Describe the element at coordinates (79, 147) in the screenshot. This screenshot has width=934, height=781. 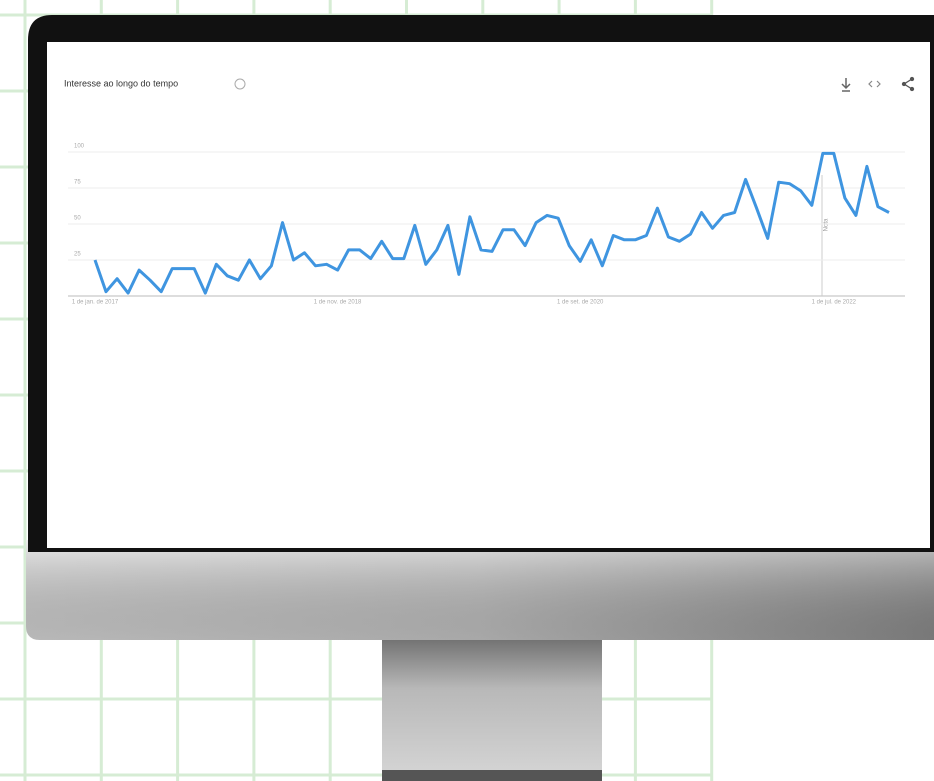
I see `y-tick-label: 100` at that location.